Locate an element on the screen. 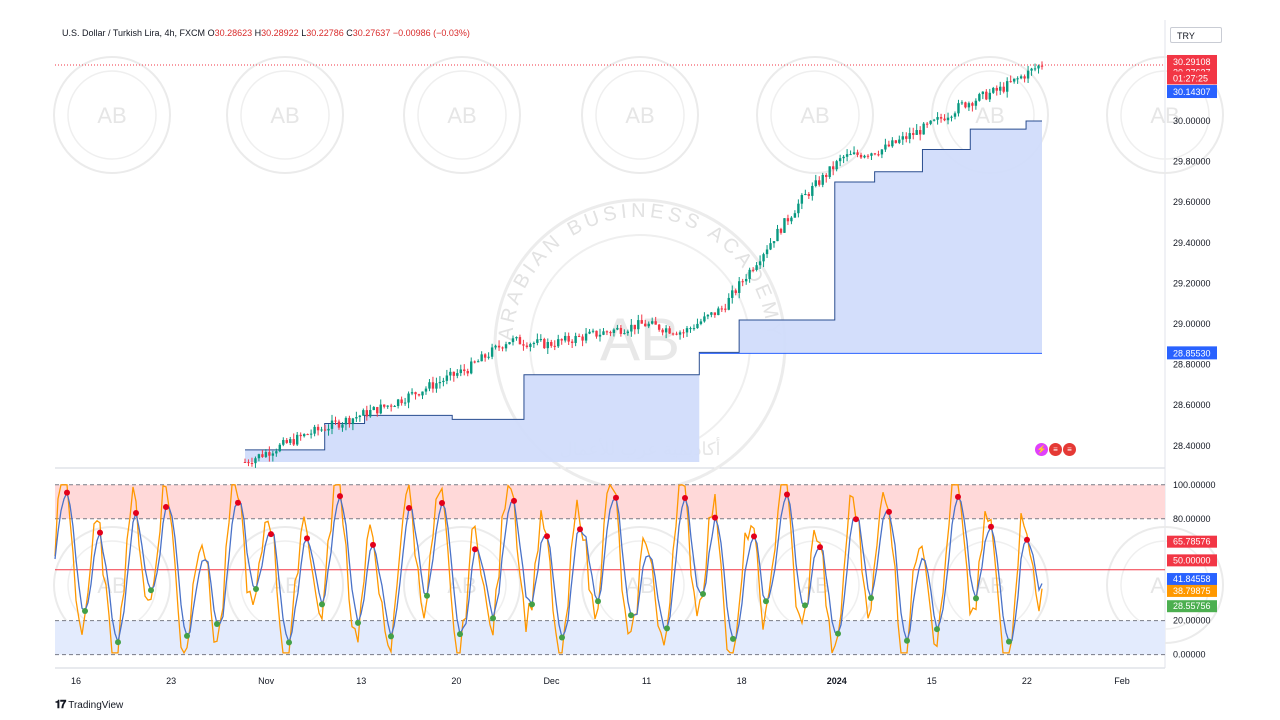  low-value: 30.22786 is located at coordinates (325, 33).